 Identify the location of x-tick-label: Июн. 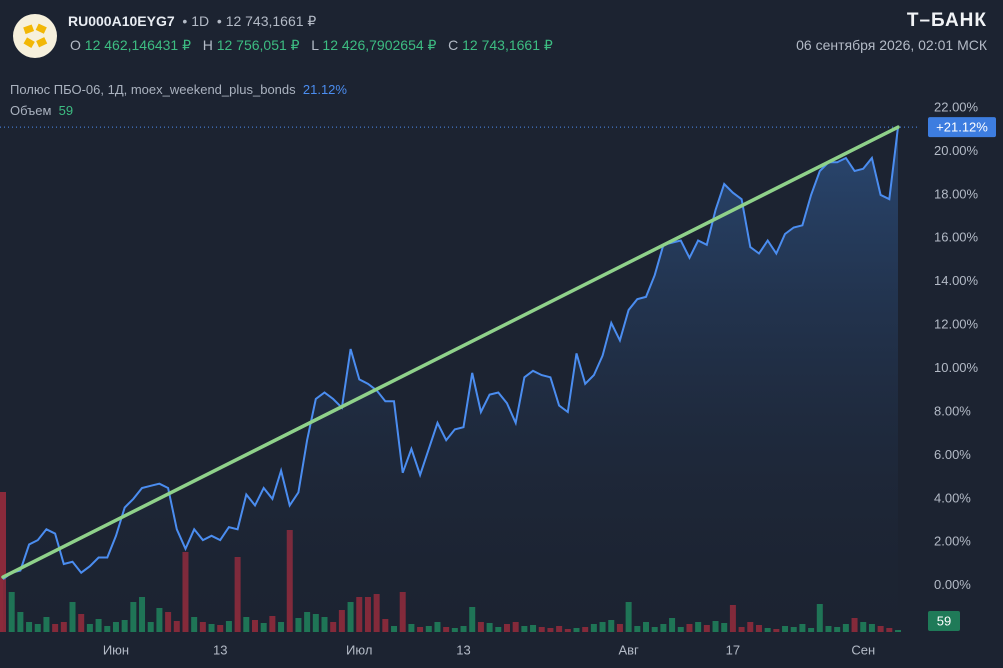
(116, 649).